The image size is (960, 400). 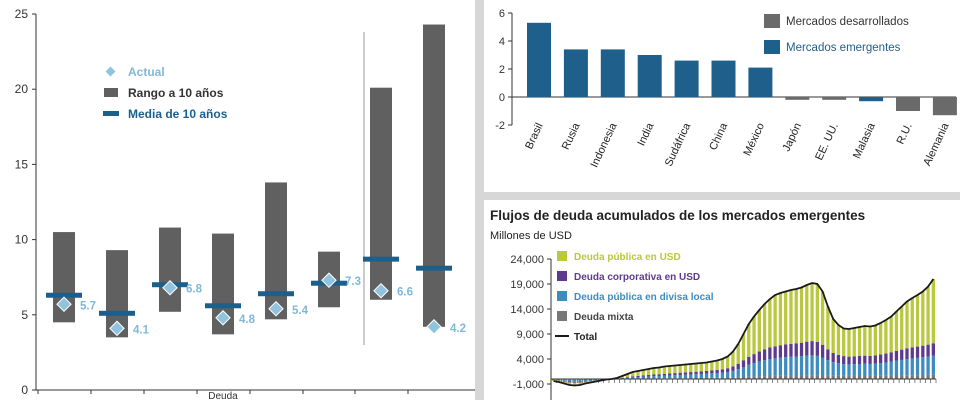 I want to click on country-label: R.U., so click(x=905, y=133).